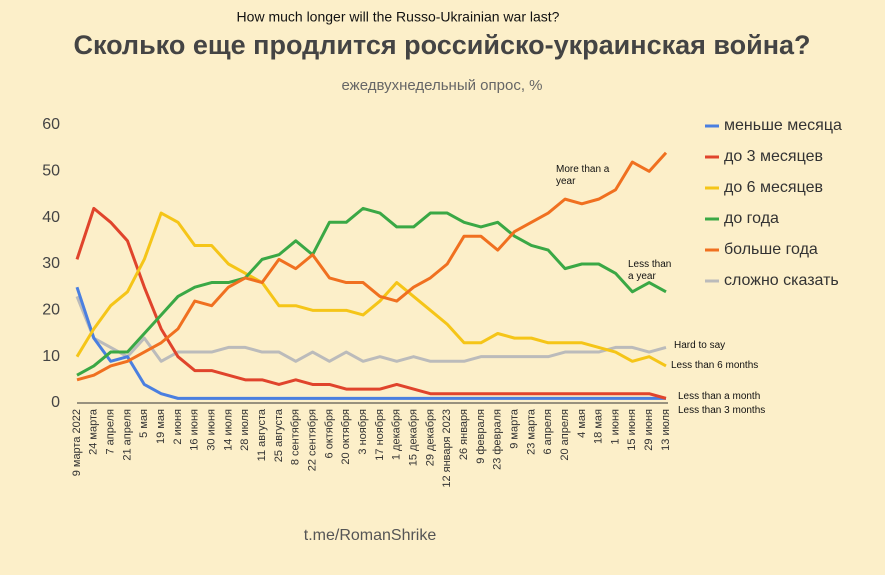  What do you see at coordinates (632, 430) in the screenshot?
I see `x-tick-label: 15 июня` at bounding box center [632, 430].